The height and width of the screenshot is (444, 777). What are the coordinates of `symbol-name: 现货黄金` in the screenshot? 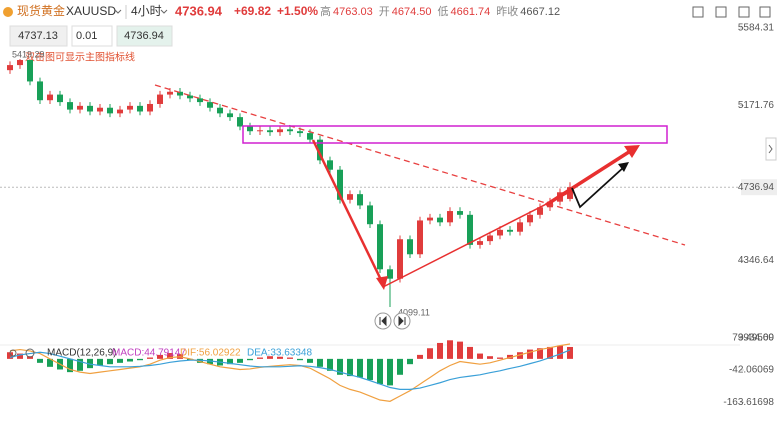 It's located at (41, 10).